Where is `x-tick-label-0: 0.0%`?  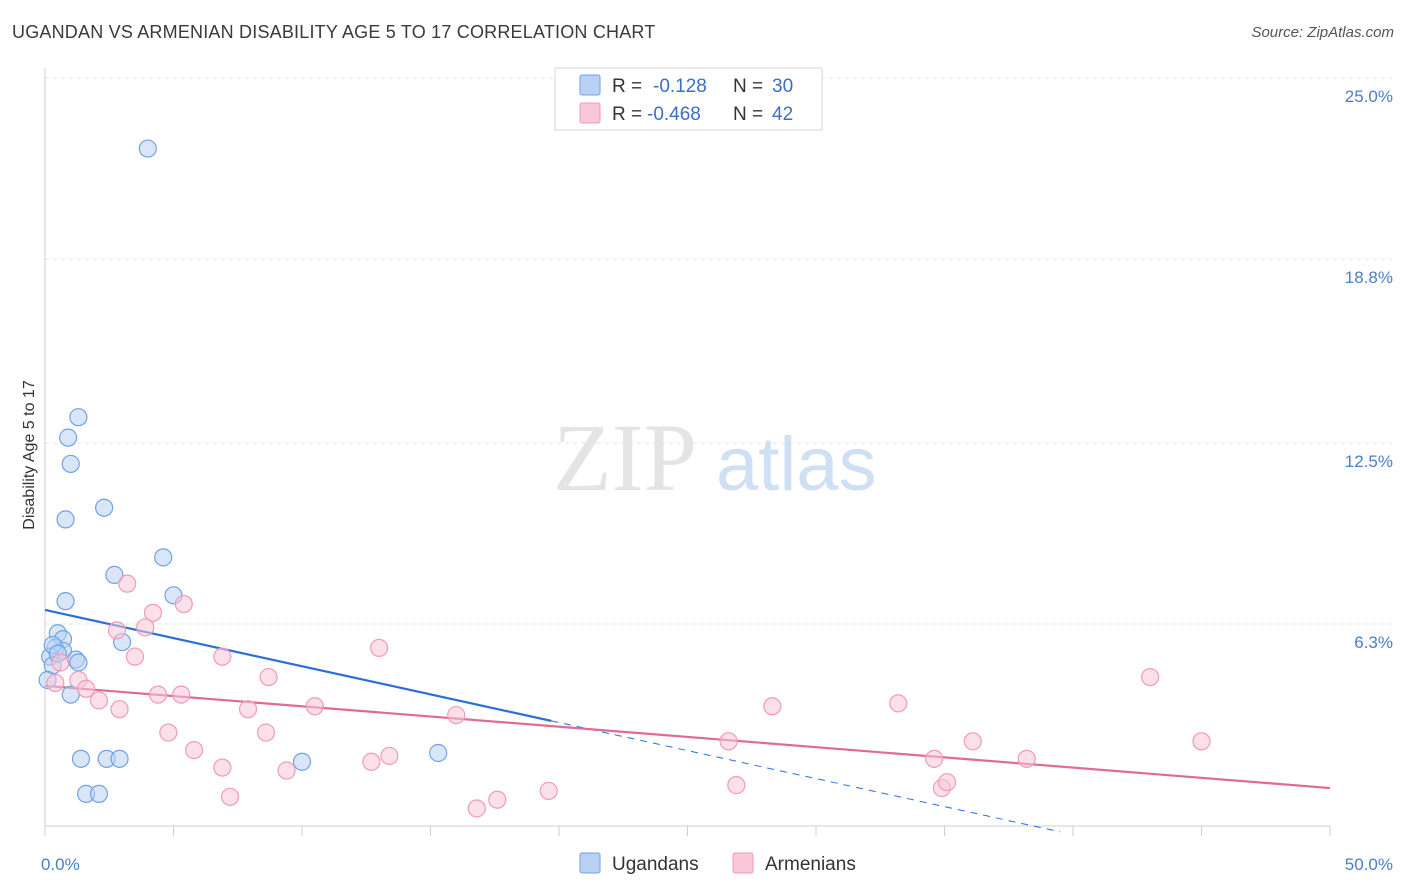
x-tick-label-0: 0.0% is located at coordinates (60, 864).